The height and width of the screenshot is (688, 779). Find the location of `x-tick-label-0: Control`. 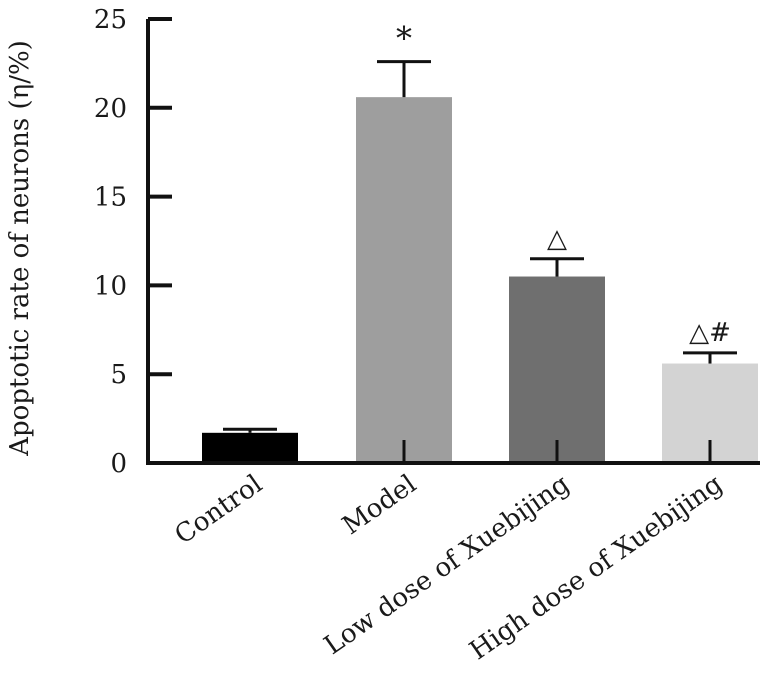

x-tick-label-0: Control is located at coordinates (219, 509).